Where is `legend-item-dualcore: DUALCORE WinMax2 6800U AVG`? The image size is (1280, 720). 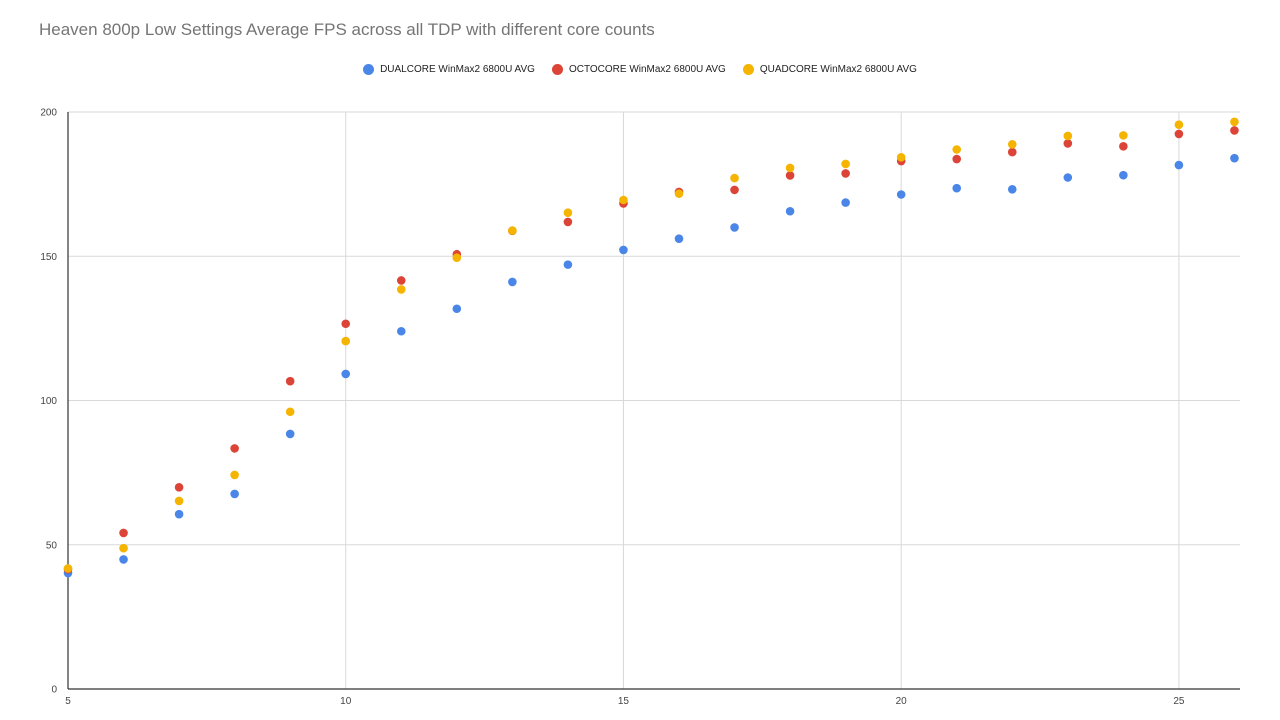 legend-item-dualcore: DUALCORE WinMax2 6800U AVG is located at coordinates (449, 69).